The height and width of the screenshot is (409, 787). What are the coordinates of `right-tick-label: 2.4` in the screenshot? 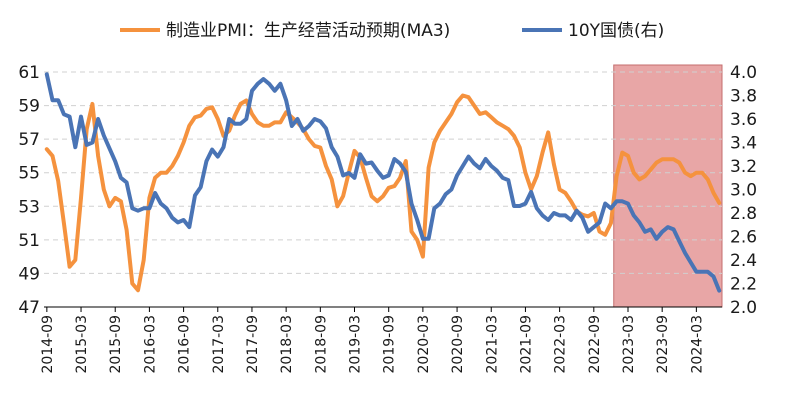 It's located at (743, 261).